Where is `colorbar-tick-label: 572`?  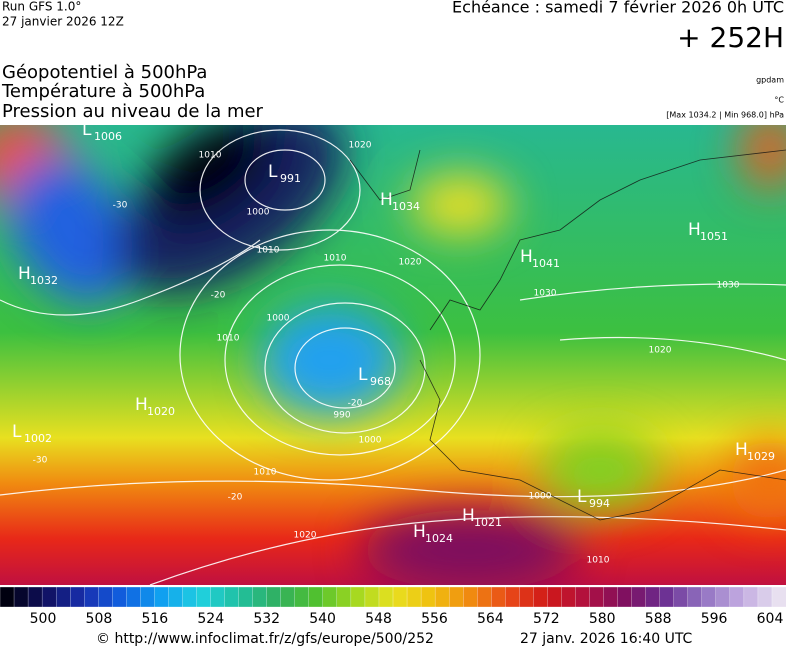 colorbar-tick-label: 572 is located at coordinates (546, 619).